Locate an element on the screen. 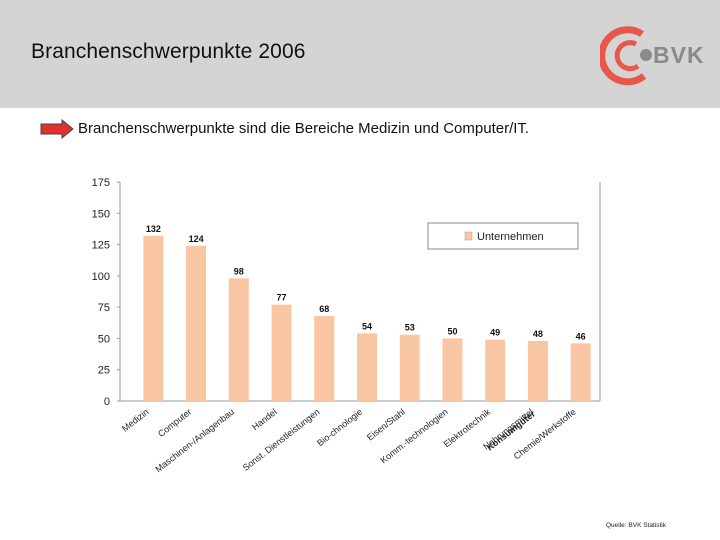 The height and width of the screenshot is (540, 720). y-tick-label: 175 is located at coordinates (101, 183).